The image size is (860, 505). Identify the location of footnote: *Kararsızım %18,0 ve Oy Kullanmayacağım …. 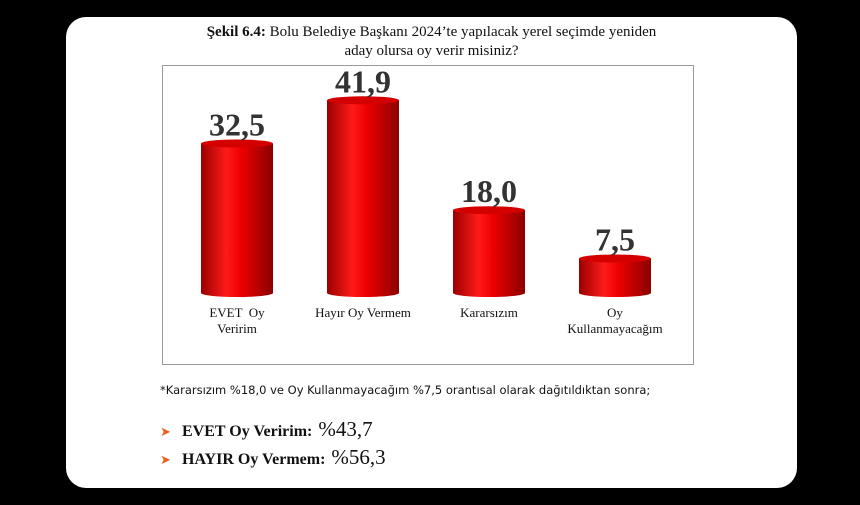
(405, 390).